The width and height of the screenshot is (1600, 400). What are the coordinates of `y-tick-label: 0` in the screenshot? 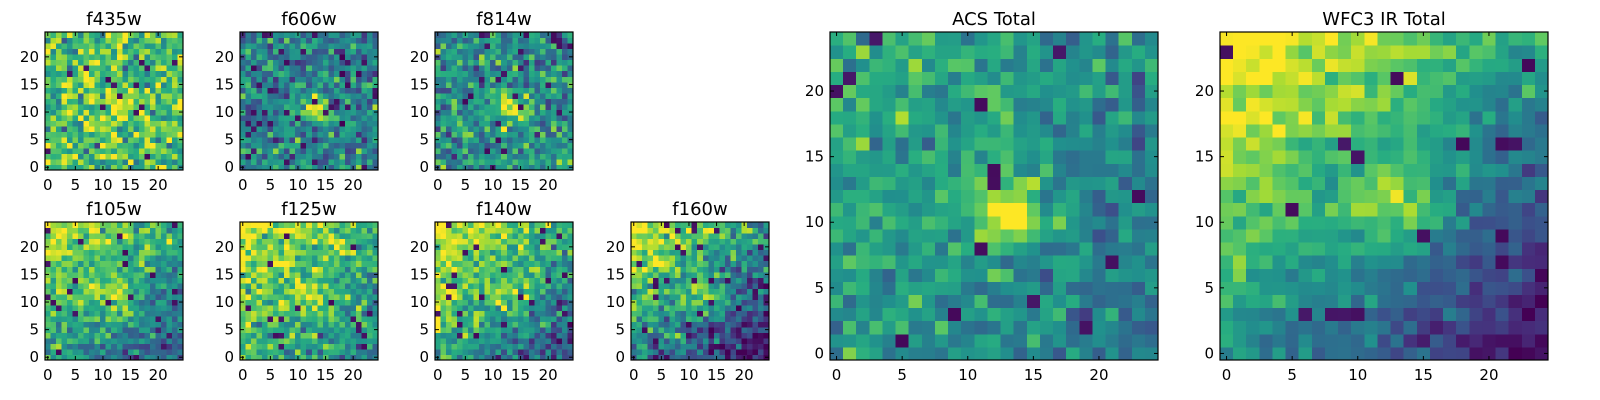 It's located at (424, 167).